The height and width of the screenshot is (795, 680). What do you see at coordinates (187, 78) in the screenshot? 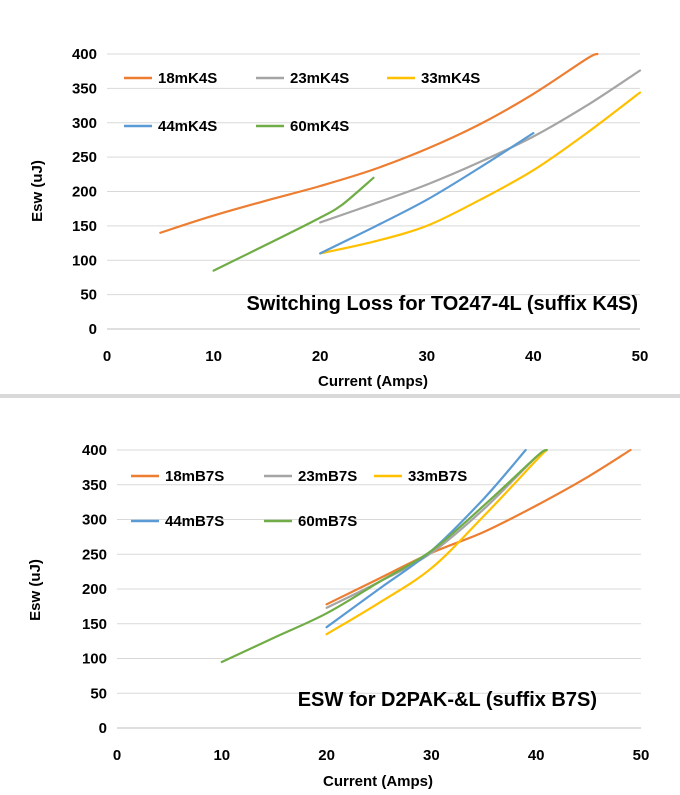
I see `legend-label: 18mK4S` at bounding box center [187, 78].